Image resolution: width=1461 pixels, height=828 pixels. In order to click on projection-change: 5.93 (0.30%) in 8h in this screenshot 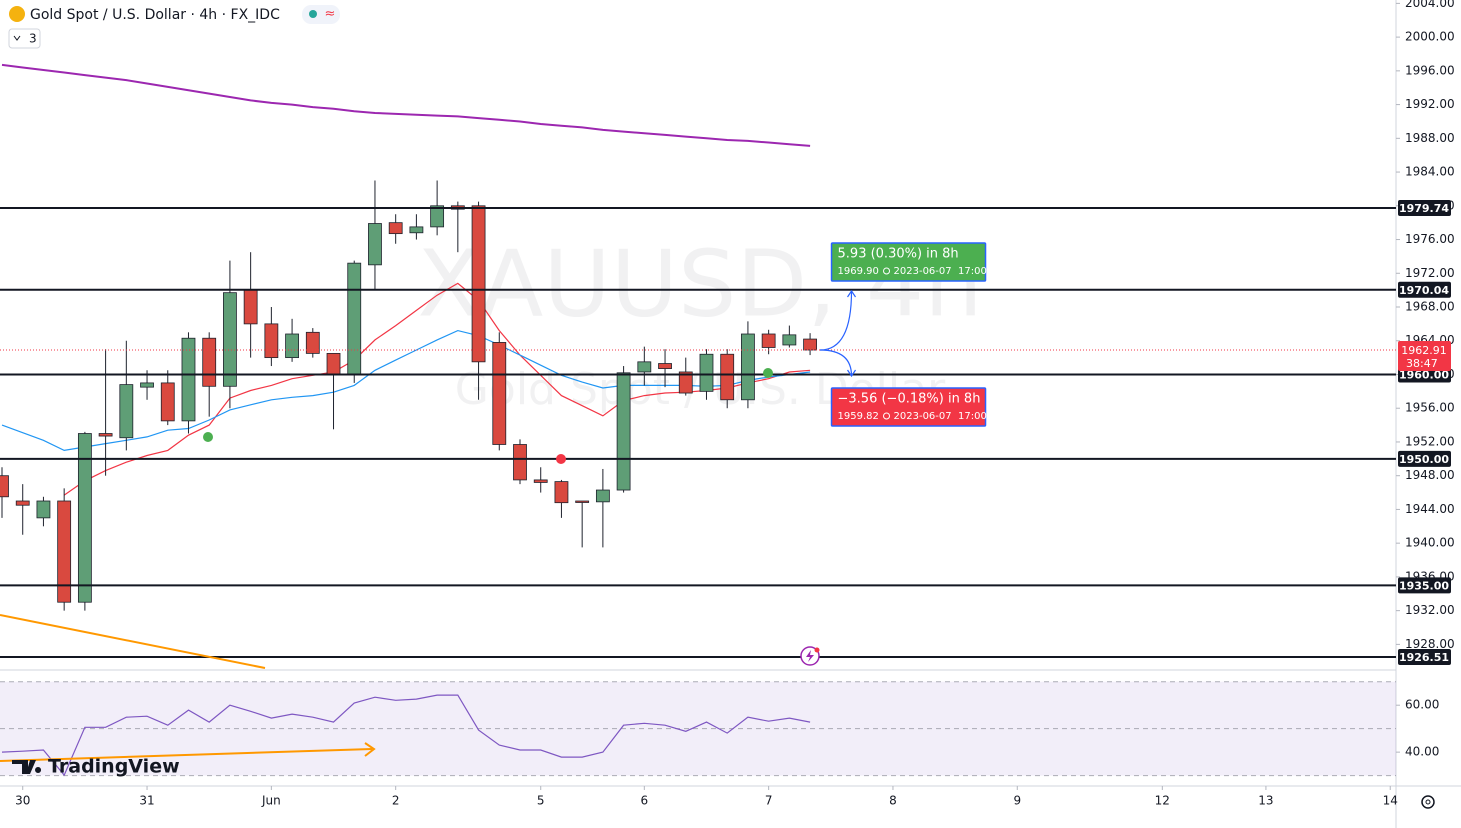, I will do `click(898, 253)`.